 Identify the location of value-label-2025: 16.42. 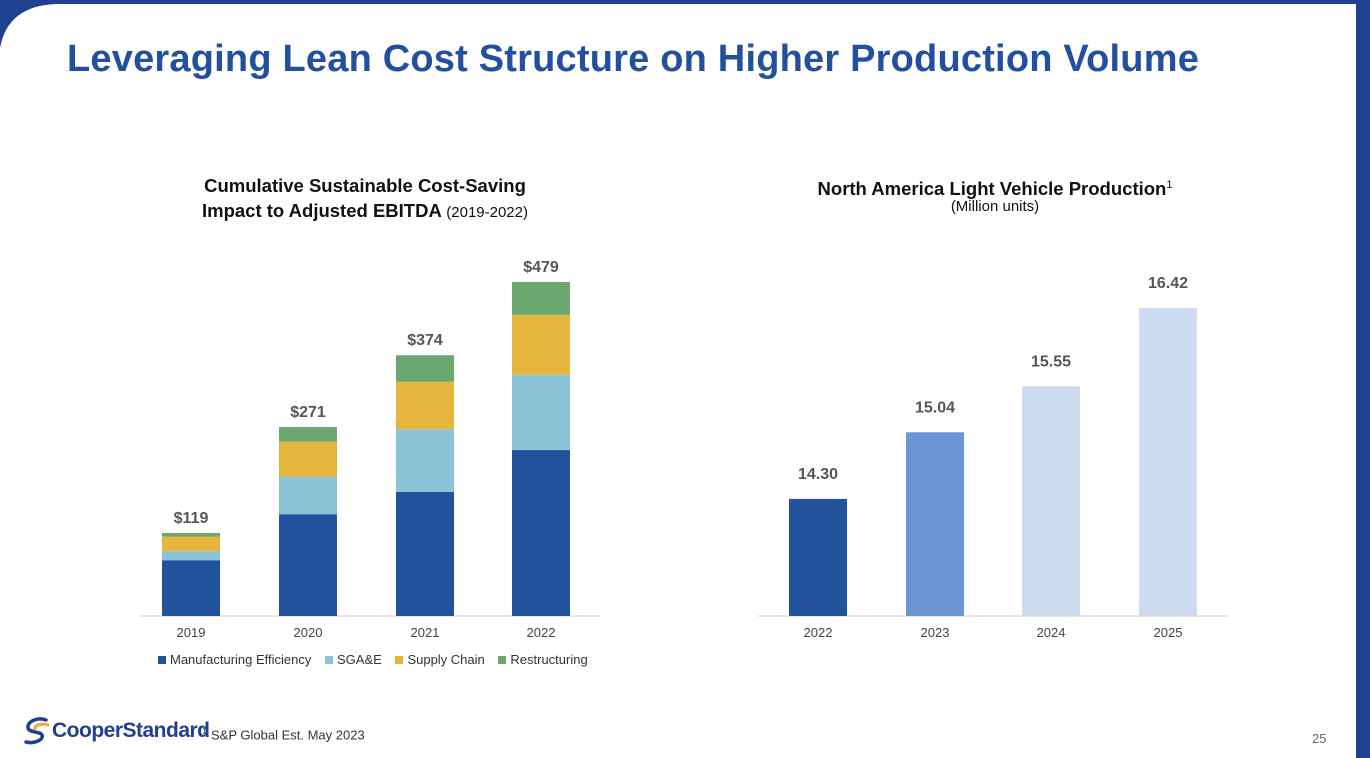
(1168, 283).